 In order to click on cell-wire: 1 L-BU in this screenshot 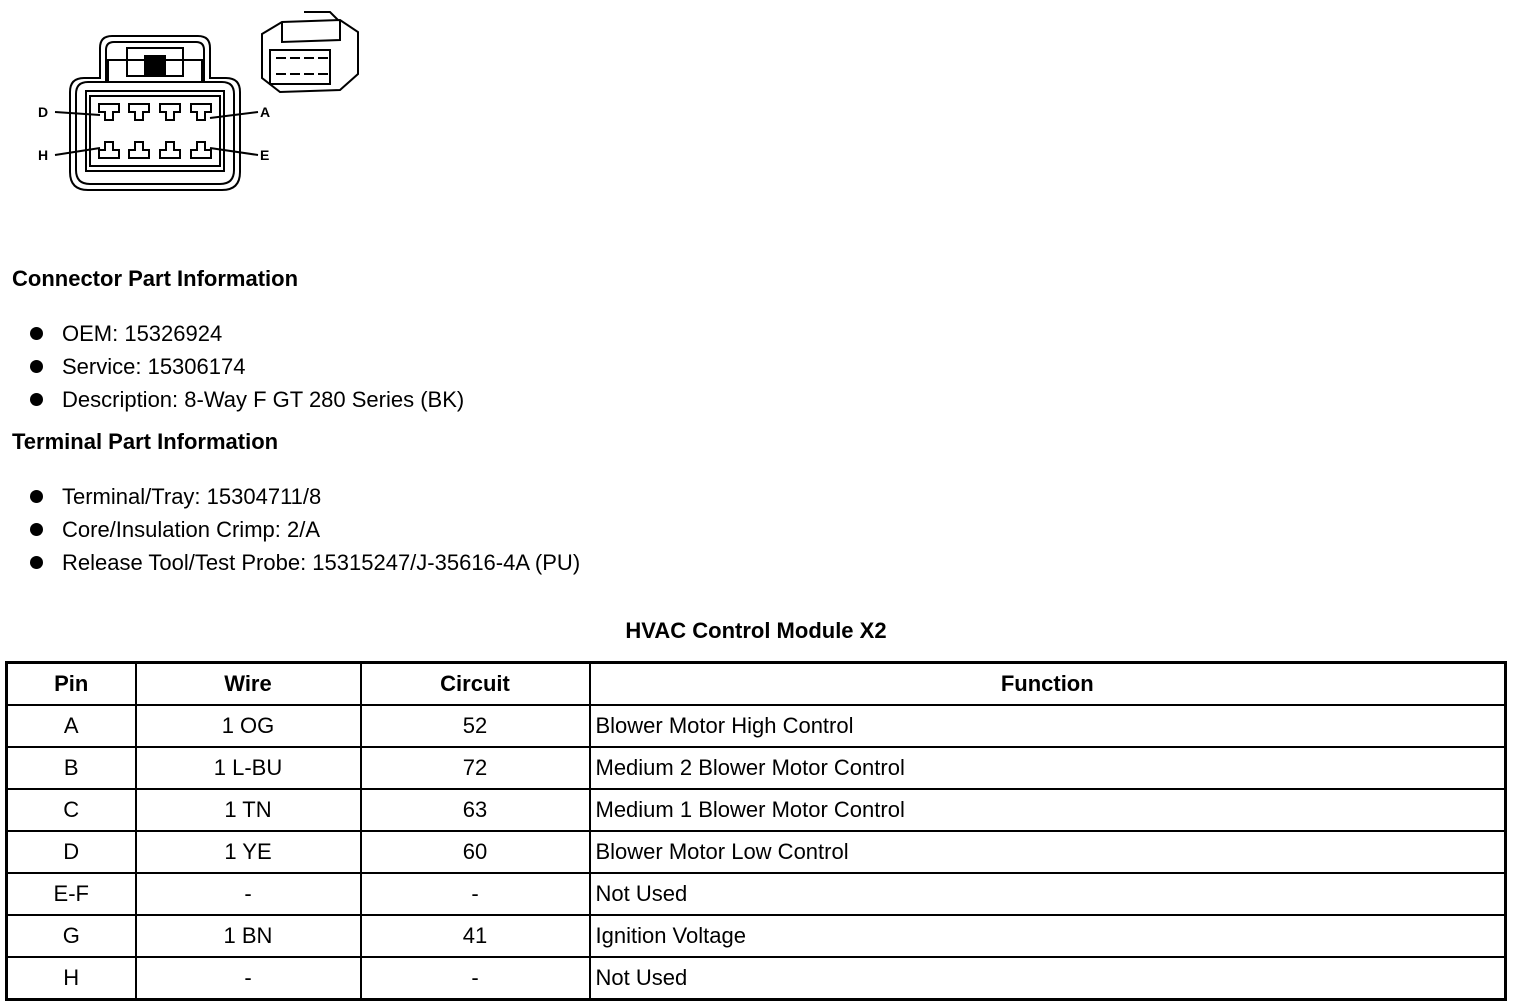, I will do `click(248, 768)`.